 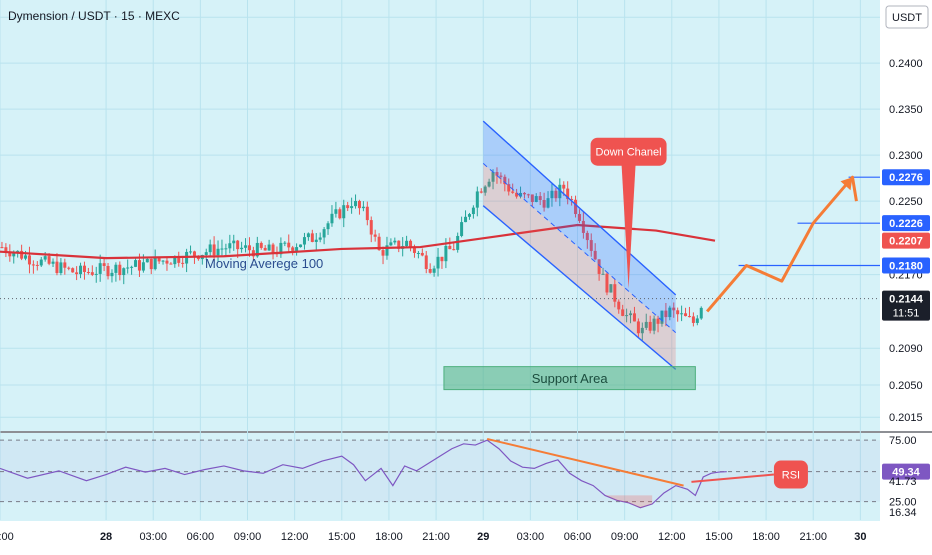 I want to click on support-area-label: Support Area, so click(x=570, y=378).